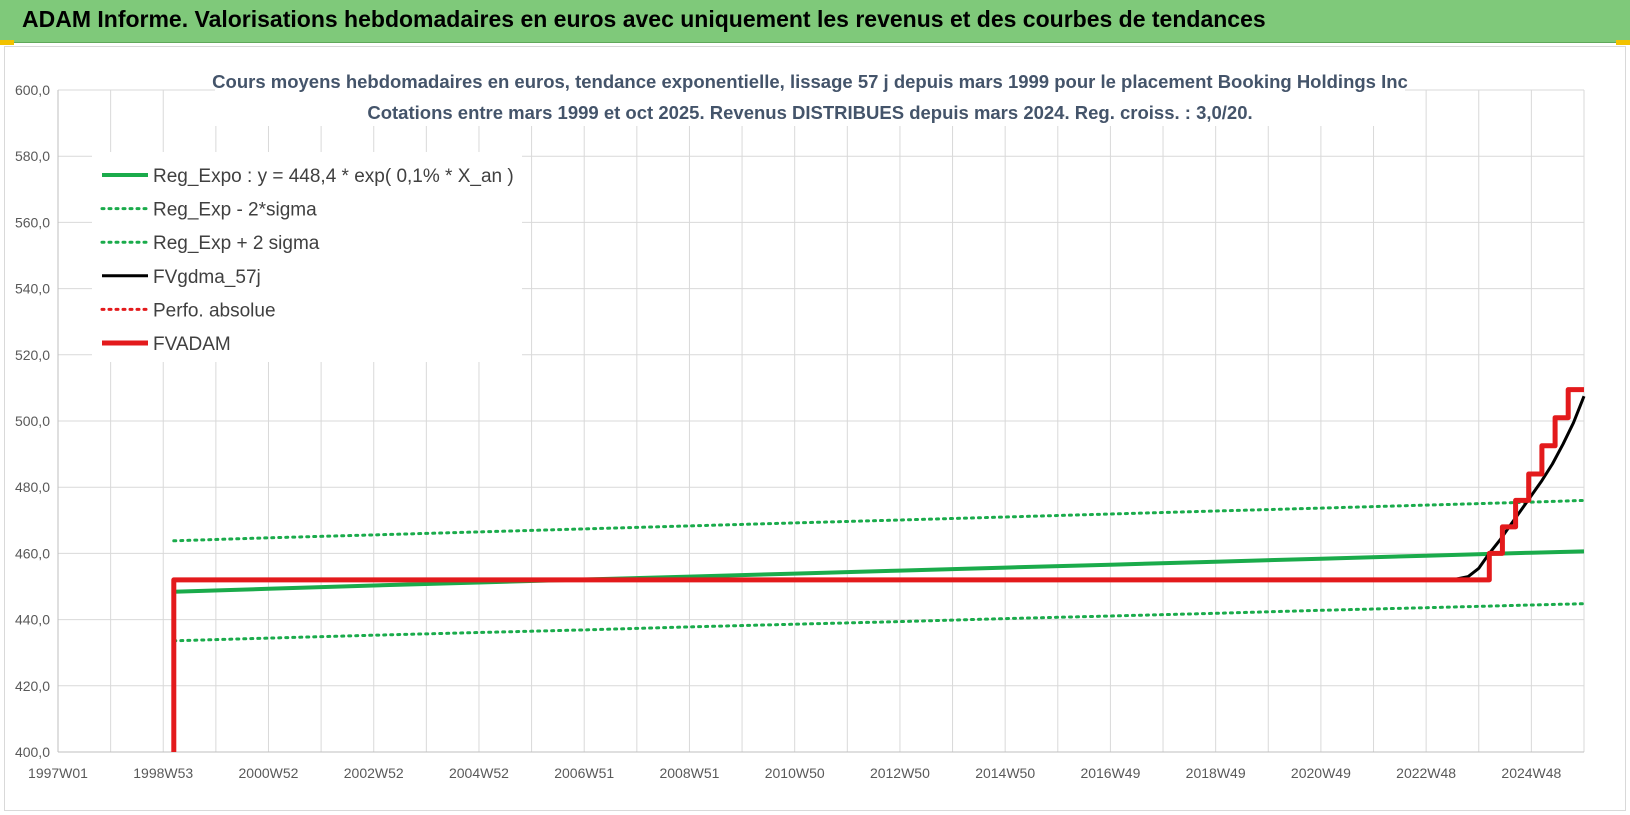  I want to click on legend-label-3: FVgdma_57j, so click(207, 277).